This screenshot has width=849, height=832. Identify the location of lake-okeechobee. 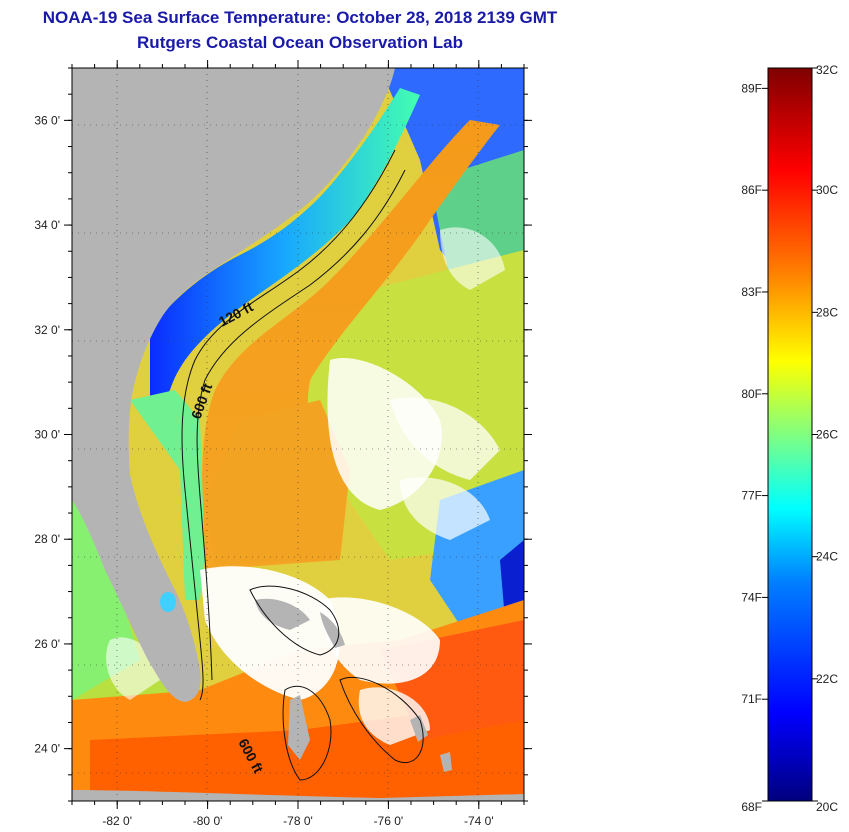
(168, 602).